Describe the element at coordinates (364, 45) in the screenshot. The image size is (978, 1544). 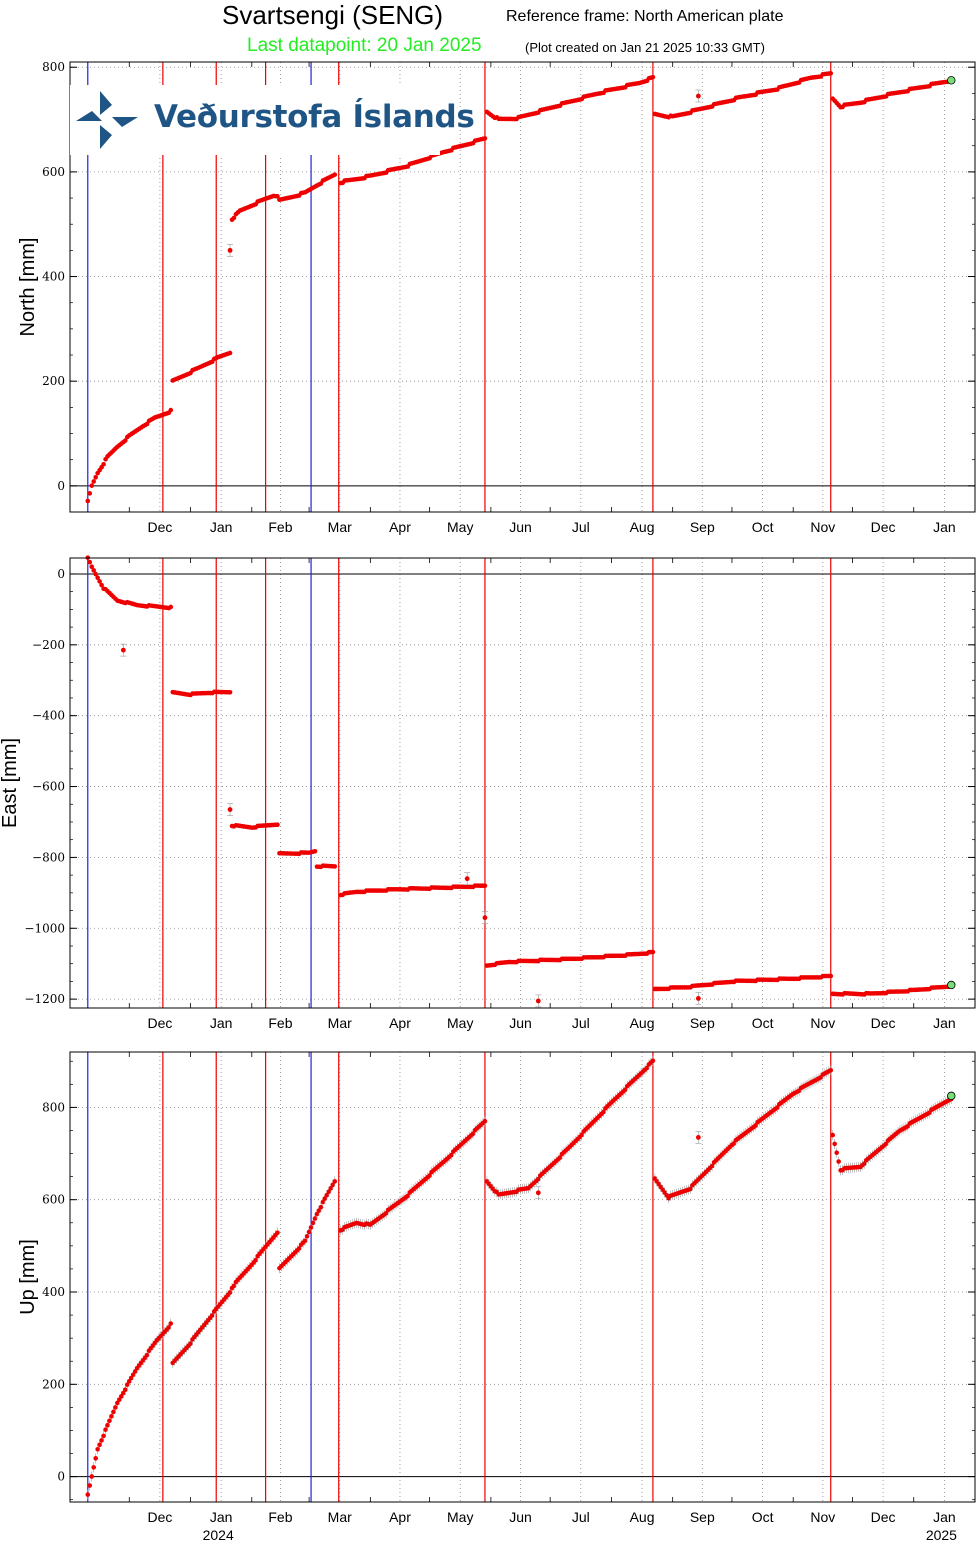
I see `last-datapoint-label: Last datapoint: 20 Jan 2025` at that location.